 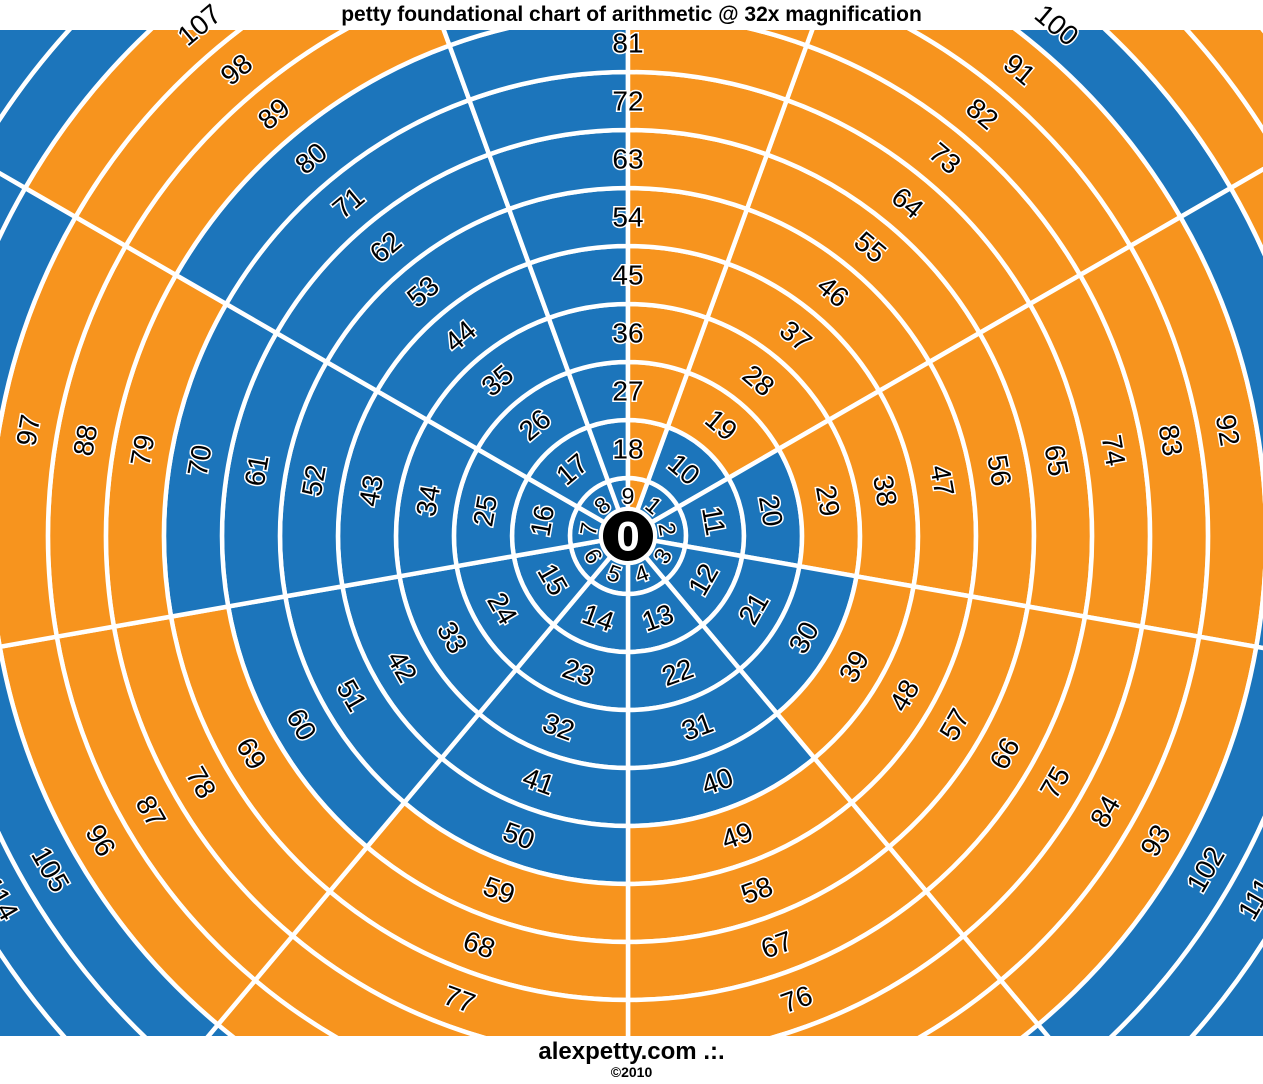 What do you see at coordinates (828, 501) in the screenshot?
I see `number-label: 29` at bounding box center [828, 501].